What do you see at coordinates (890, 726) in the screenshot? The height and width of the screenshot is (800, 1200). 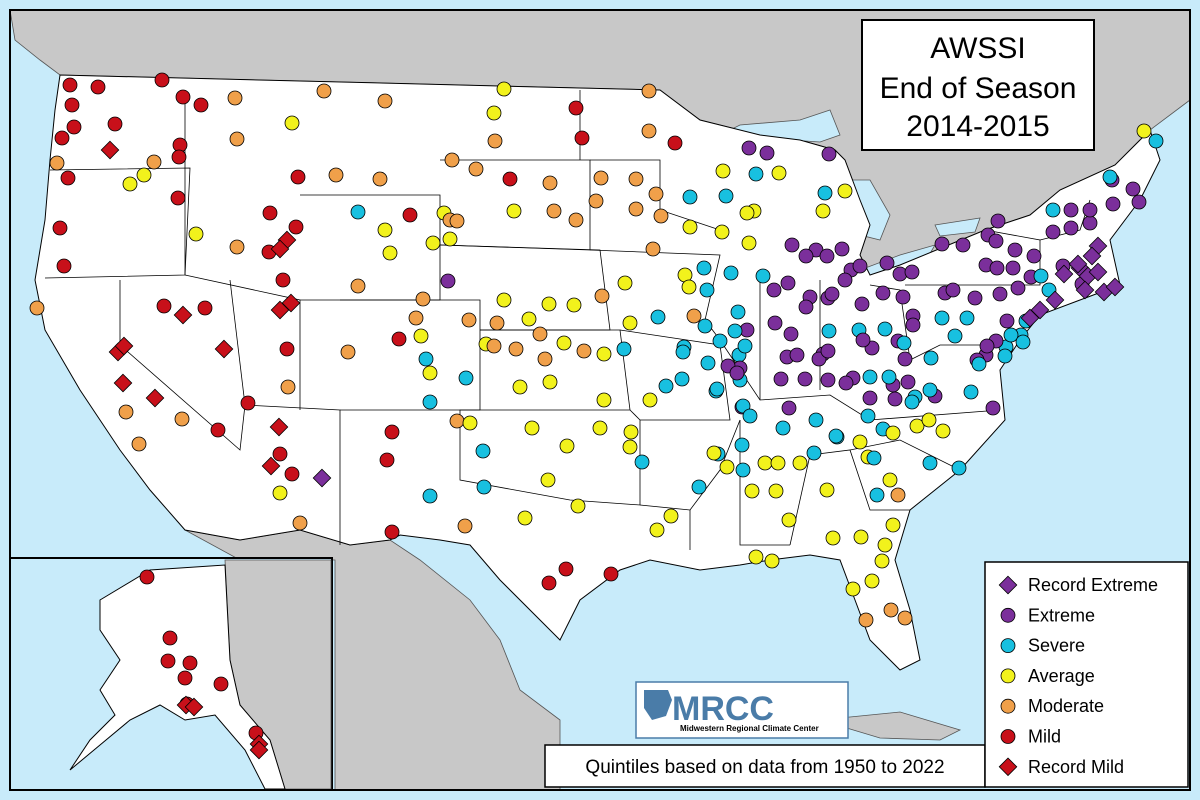 I see `cuba-landmass` at bounding box center [890, 726].